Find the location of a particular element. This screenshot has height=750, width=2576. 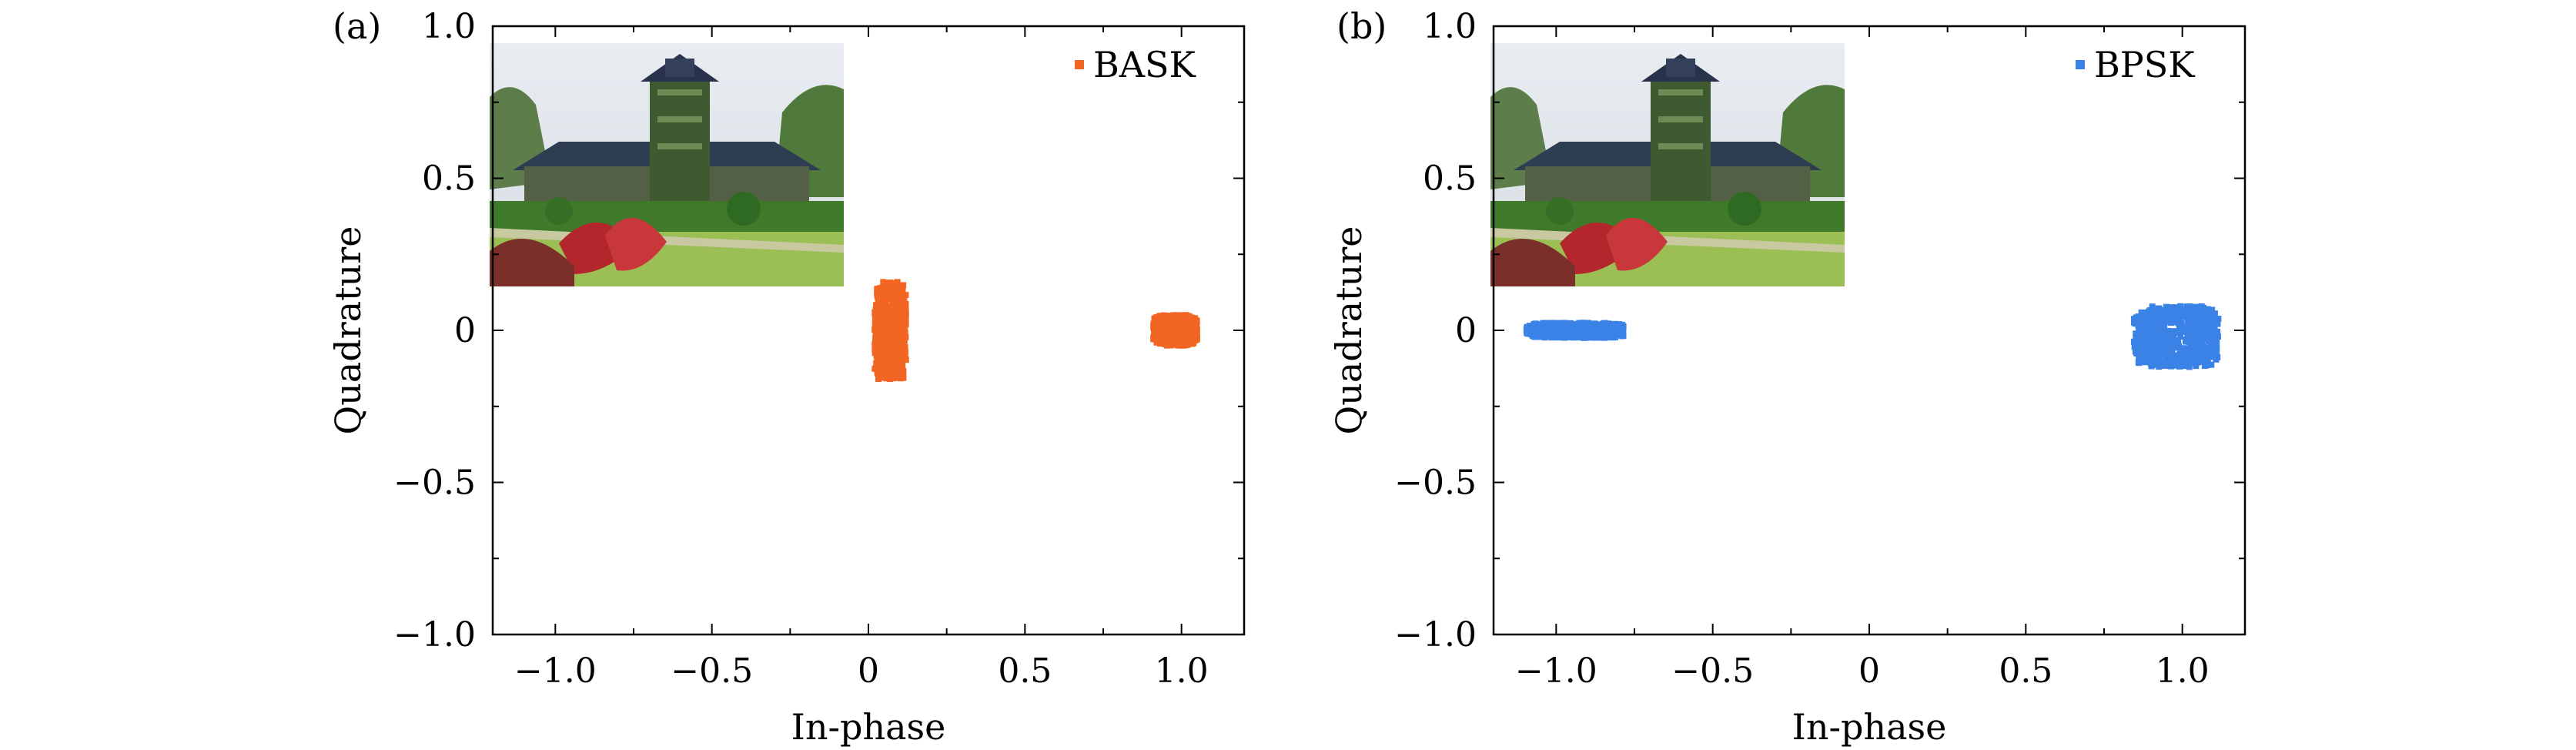

legend-marker is located at coordinates (2080, 64).